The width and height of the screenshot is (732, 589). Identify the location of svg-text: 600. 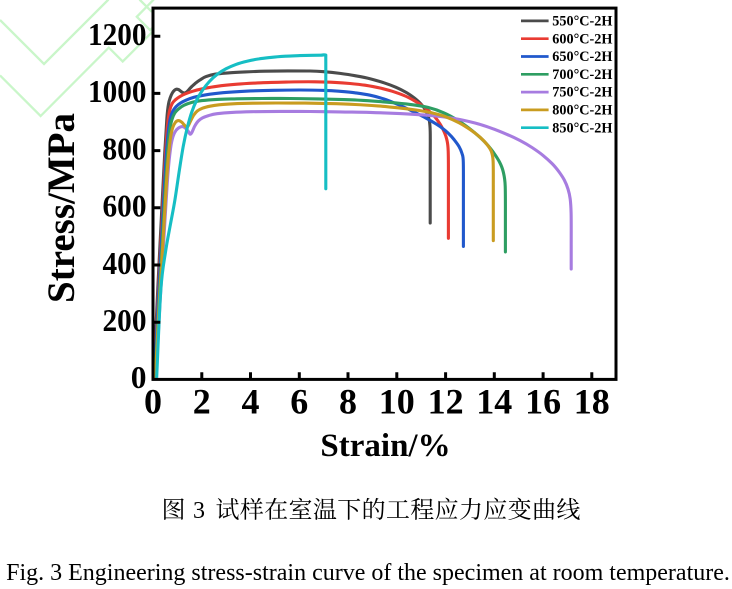
(125, 206).